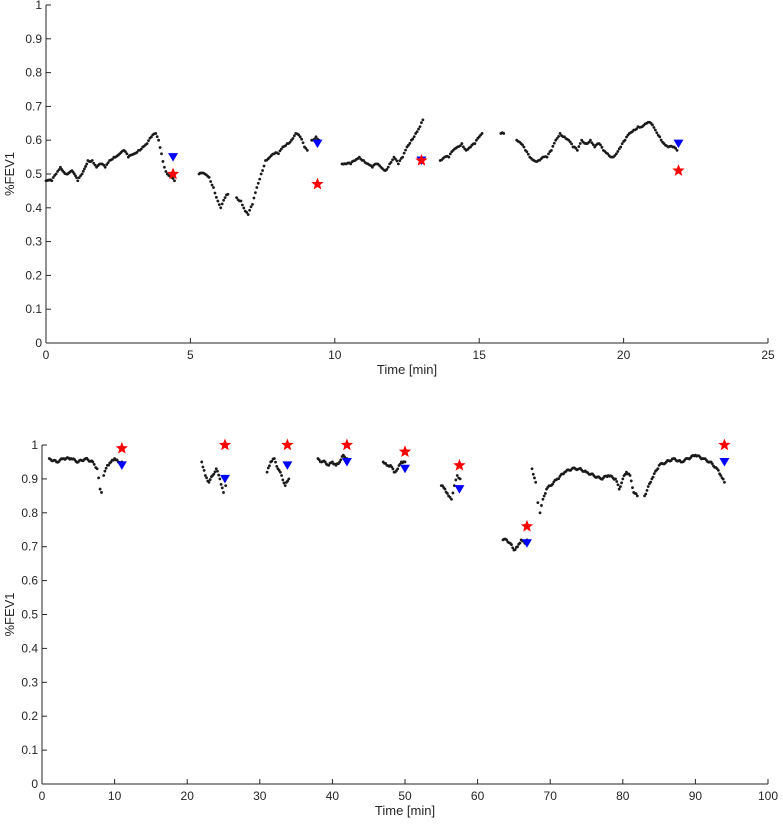 Image resolution: width=783 pixels, height=827 pixels. I want to click on y-tick-label: 0.5, so click(29, 615).